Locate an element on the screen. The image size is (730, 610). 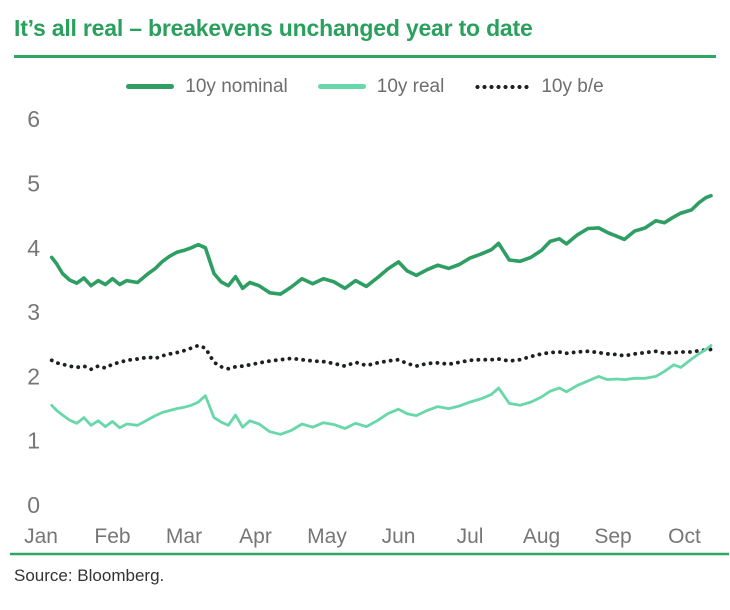
x-axis-month-label: May is located at coordinates (327, 536).